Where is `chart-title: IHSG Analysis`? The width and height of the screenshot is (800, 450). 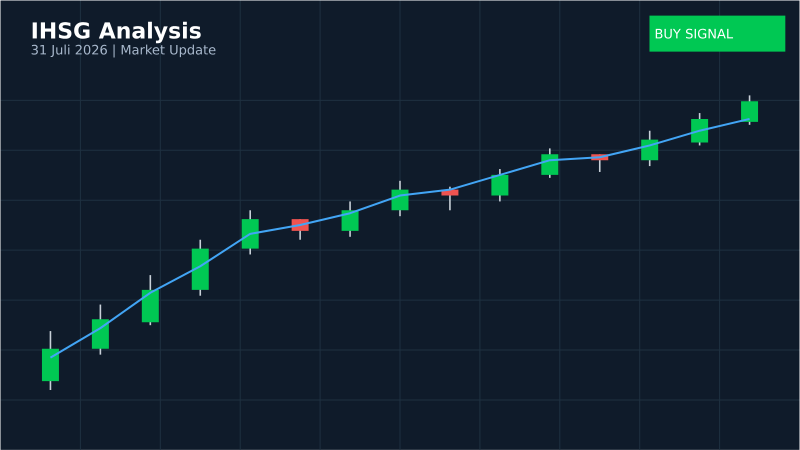
chart-title: IHSG Analysis is located at coordinates (116, 32).